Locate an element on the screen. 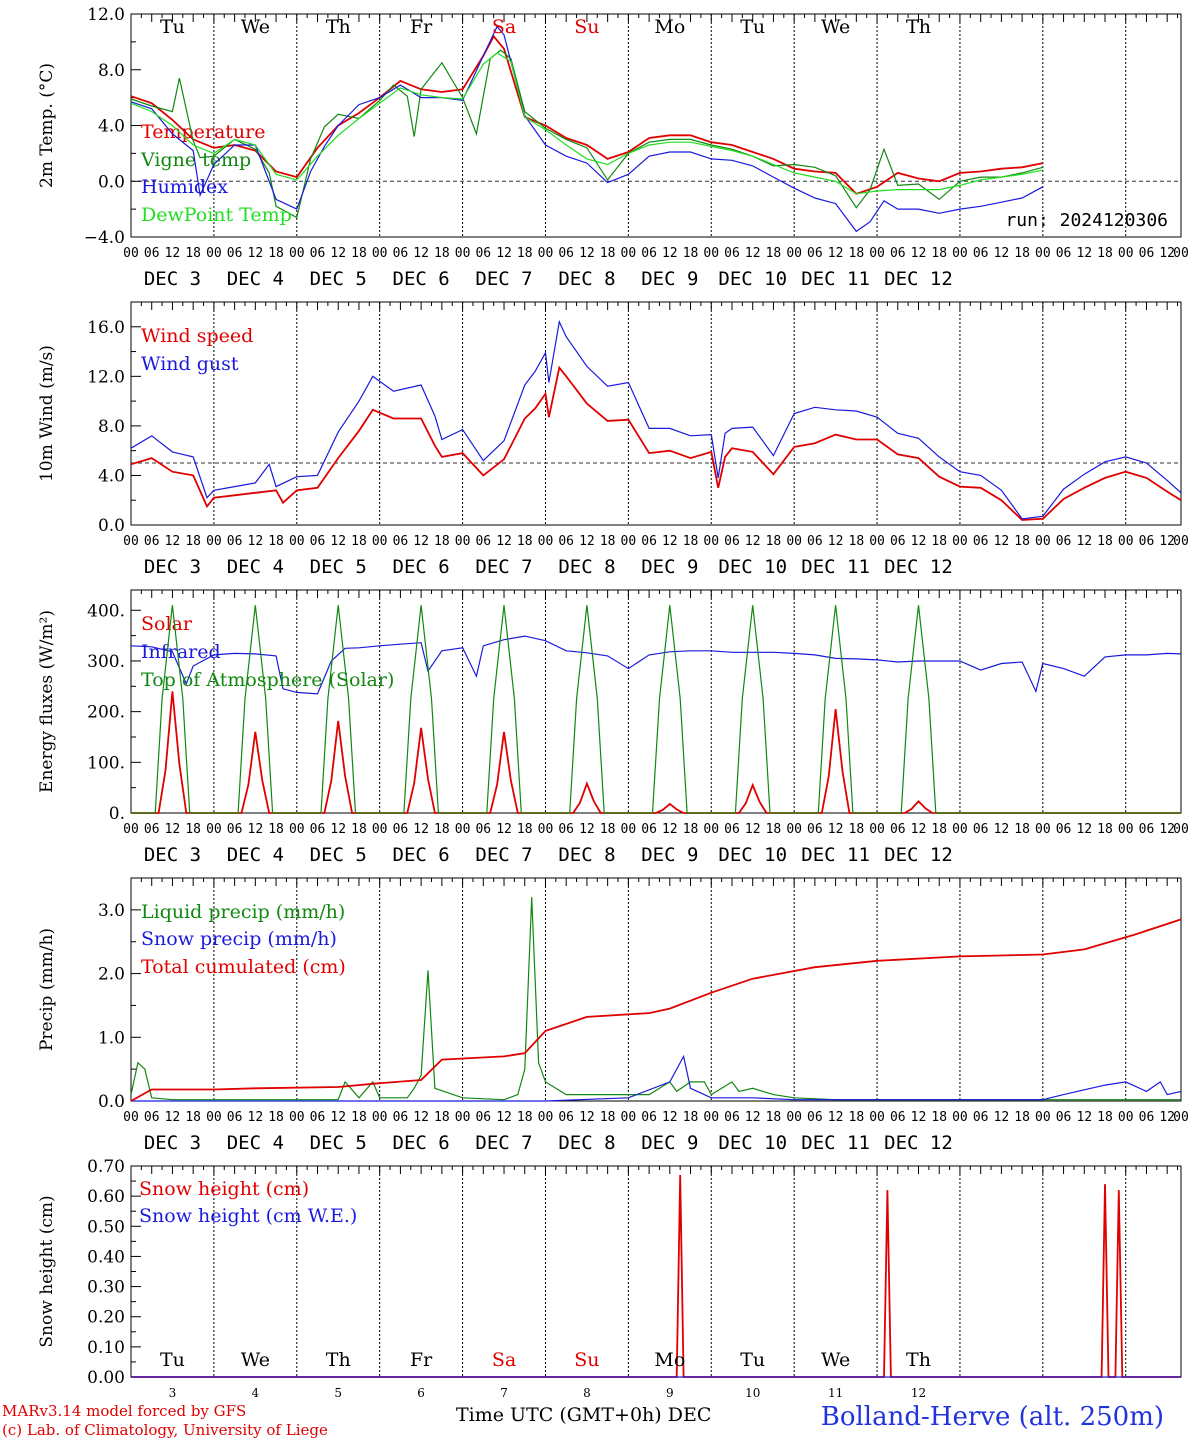  legend-entry: Wind speed is located at coordinates (197, 336).